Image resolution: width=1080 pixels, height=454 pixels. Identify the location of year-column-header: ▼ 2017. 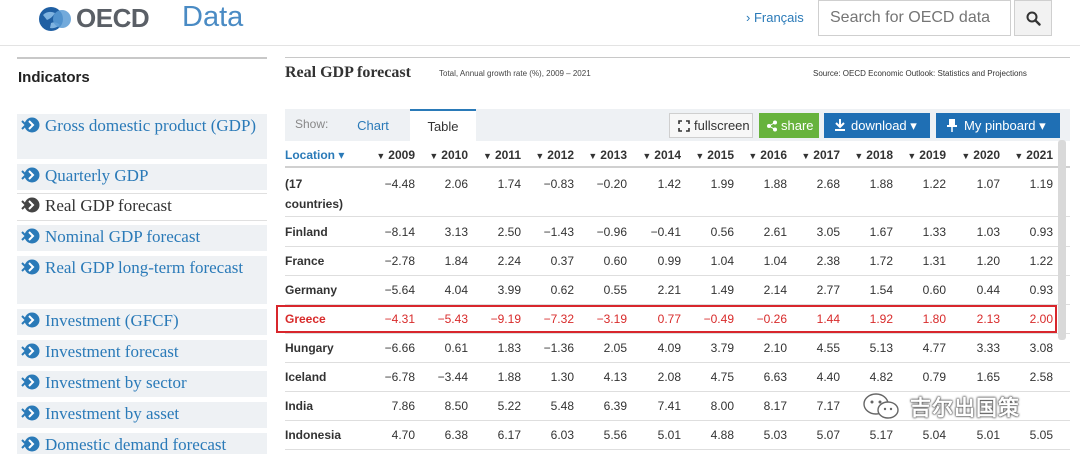
(815, 155).